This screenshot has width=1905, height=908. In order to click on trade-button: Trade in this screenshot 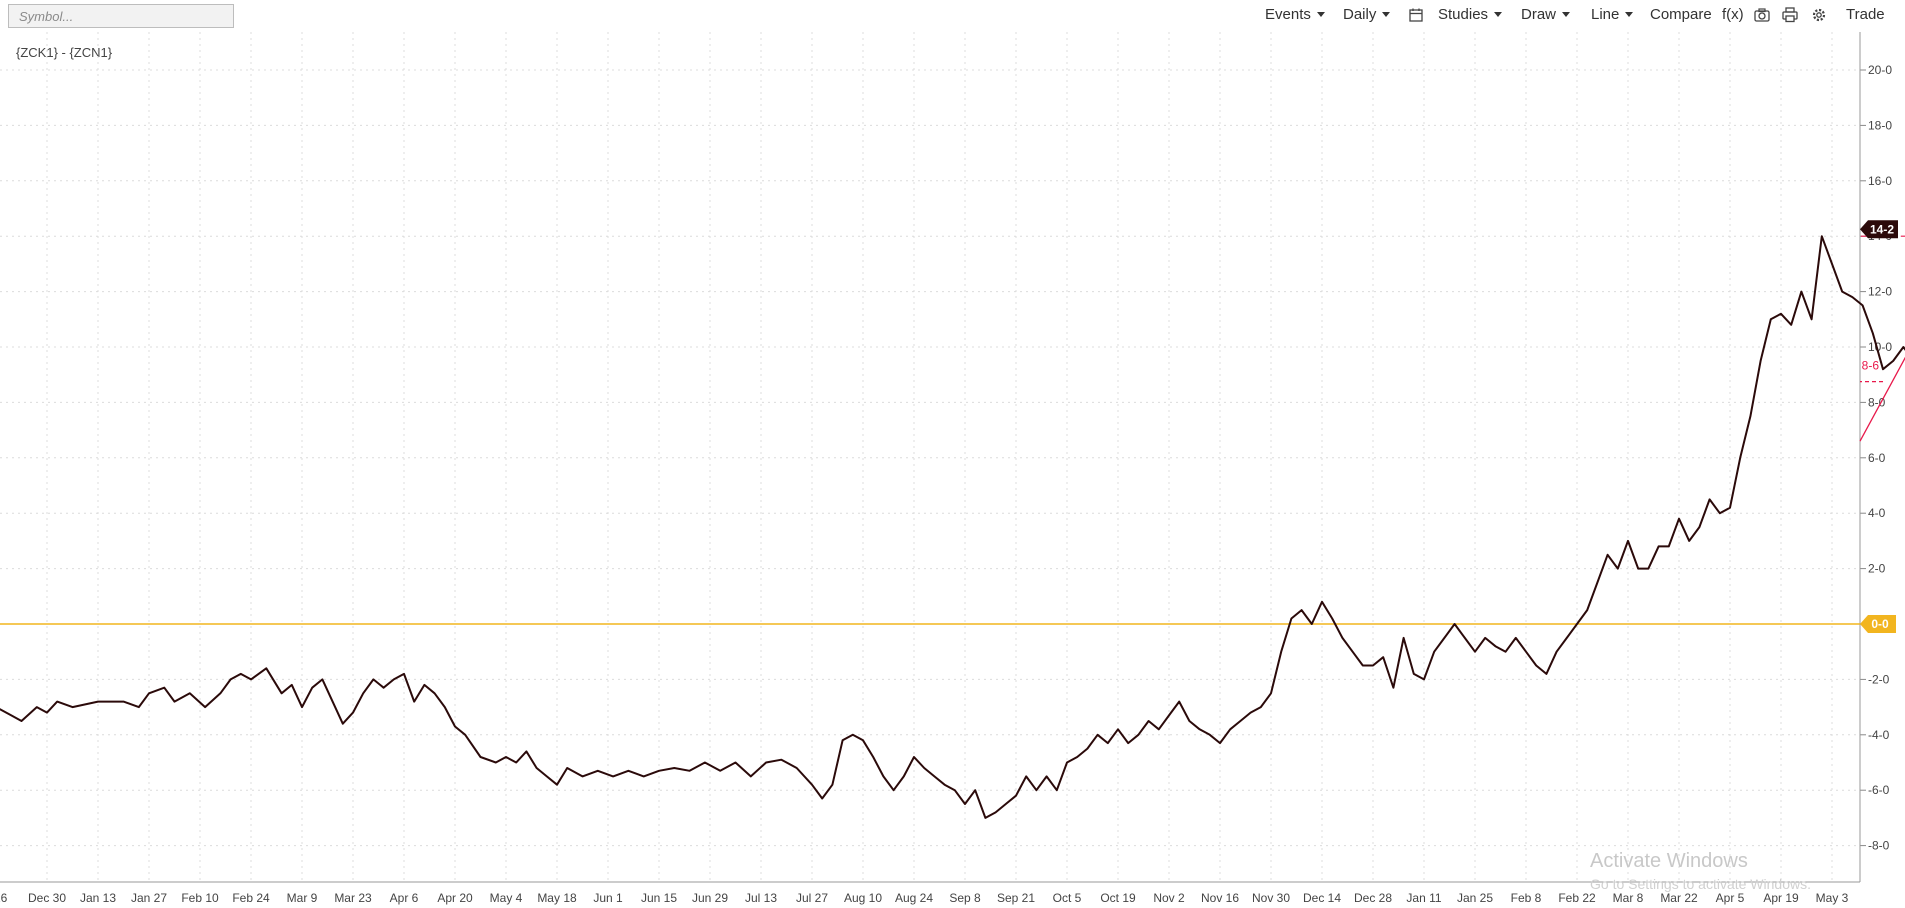, I will do `click(1865, 14)`.